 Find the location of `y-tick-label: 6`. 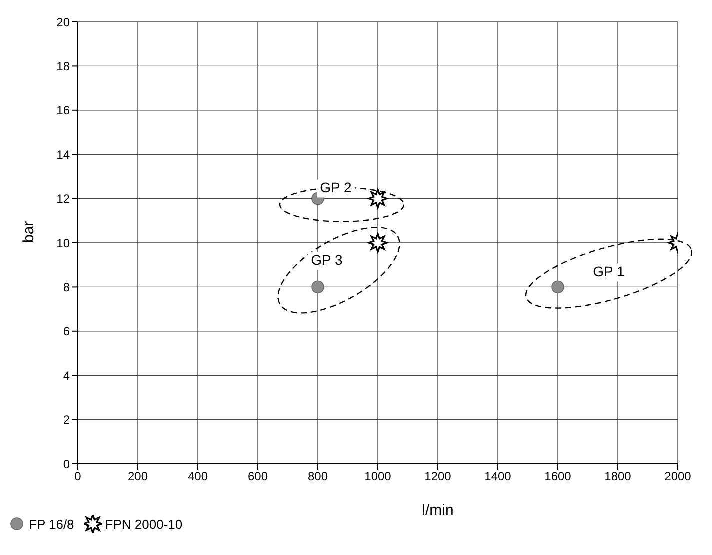

y-tick-label: 6 is located at coordinates (66, 331).